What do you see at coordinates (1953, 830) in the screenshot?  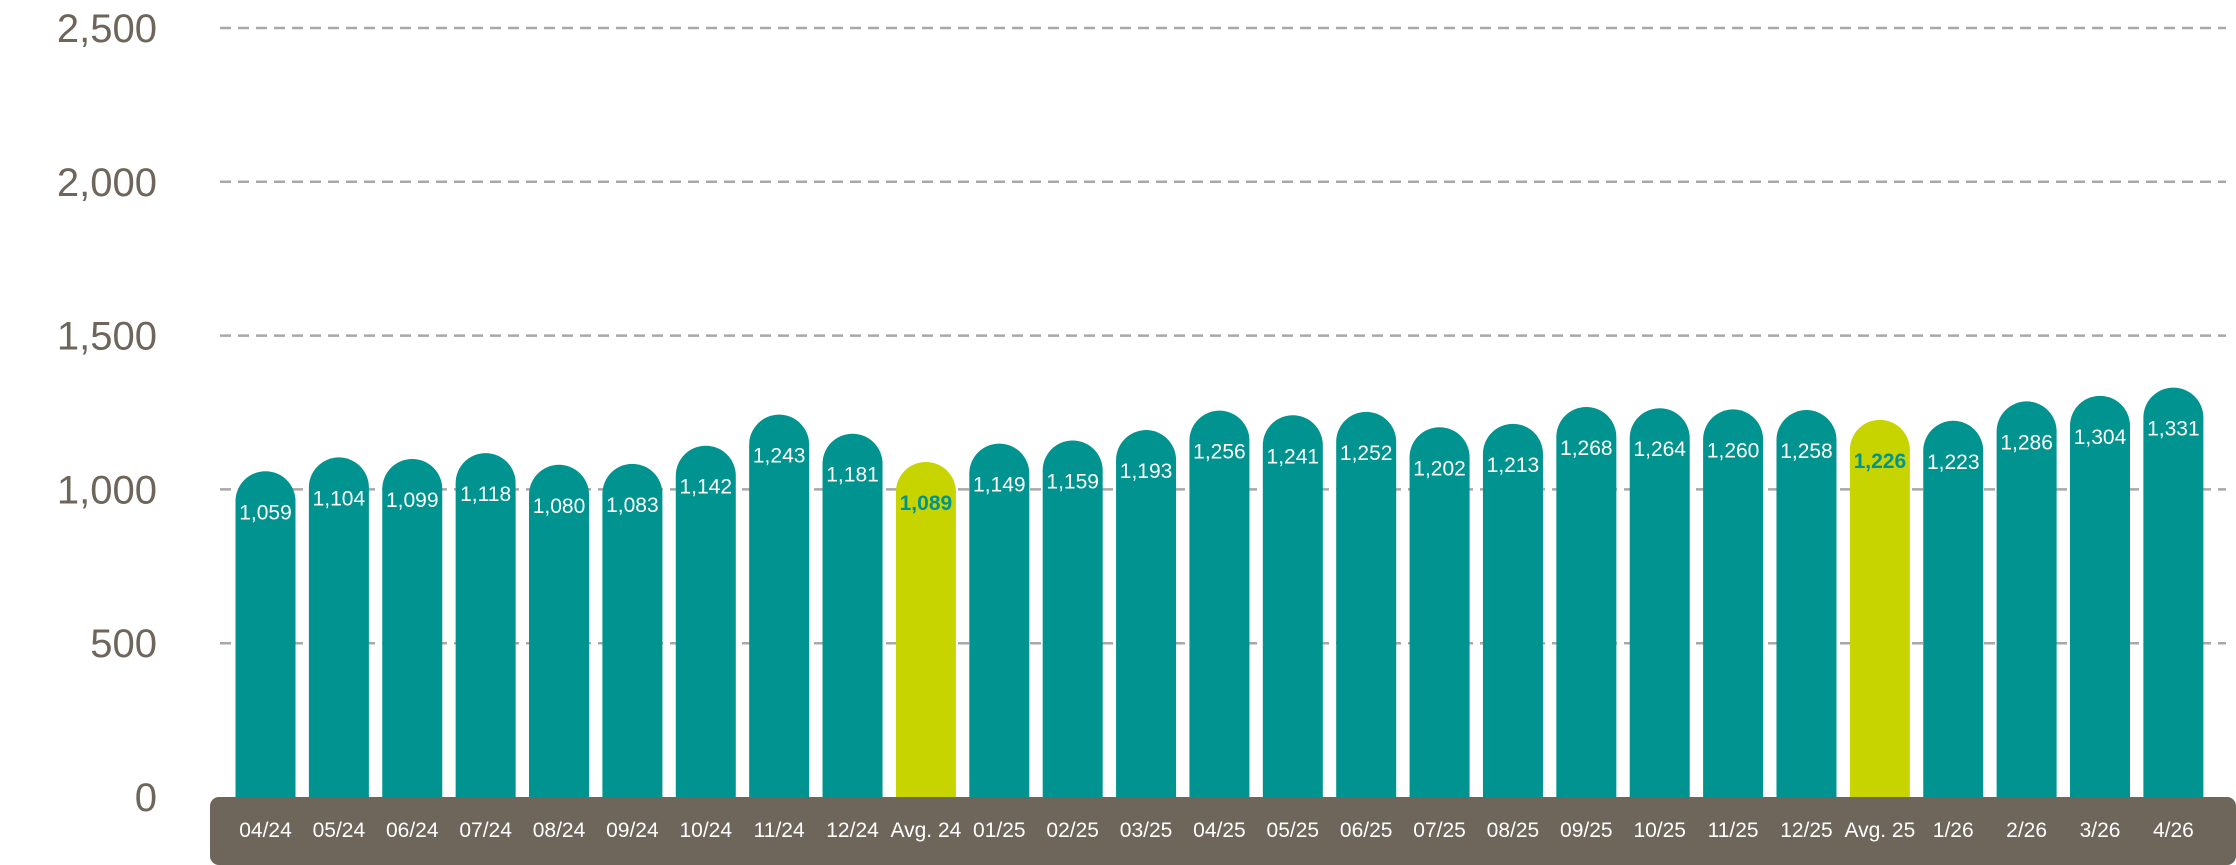 I see `x-tick-label: 1/26` at bounding box center [1953, 830].